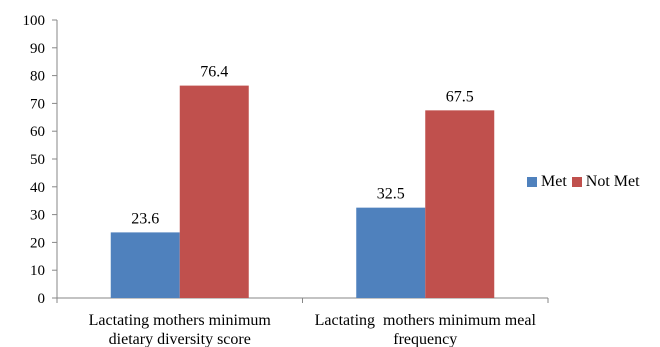 The width and height of the screenshot is (660, 347). What do you see at coordinates (425, 339) in the screenshot?
I see `x-category-label-line: frequency` at bounding box center [425, 339].